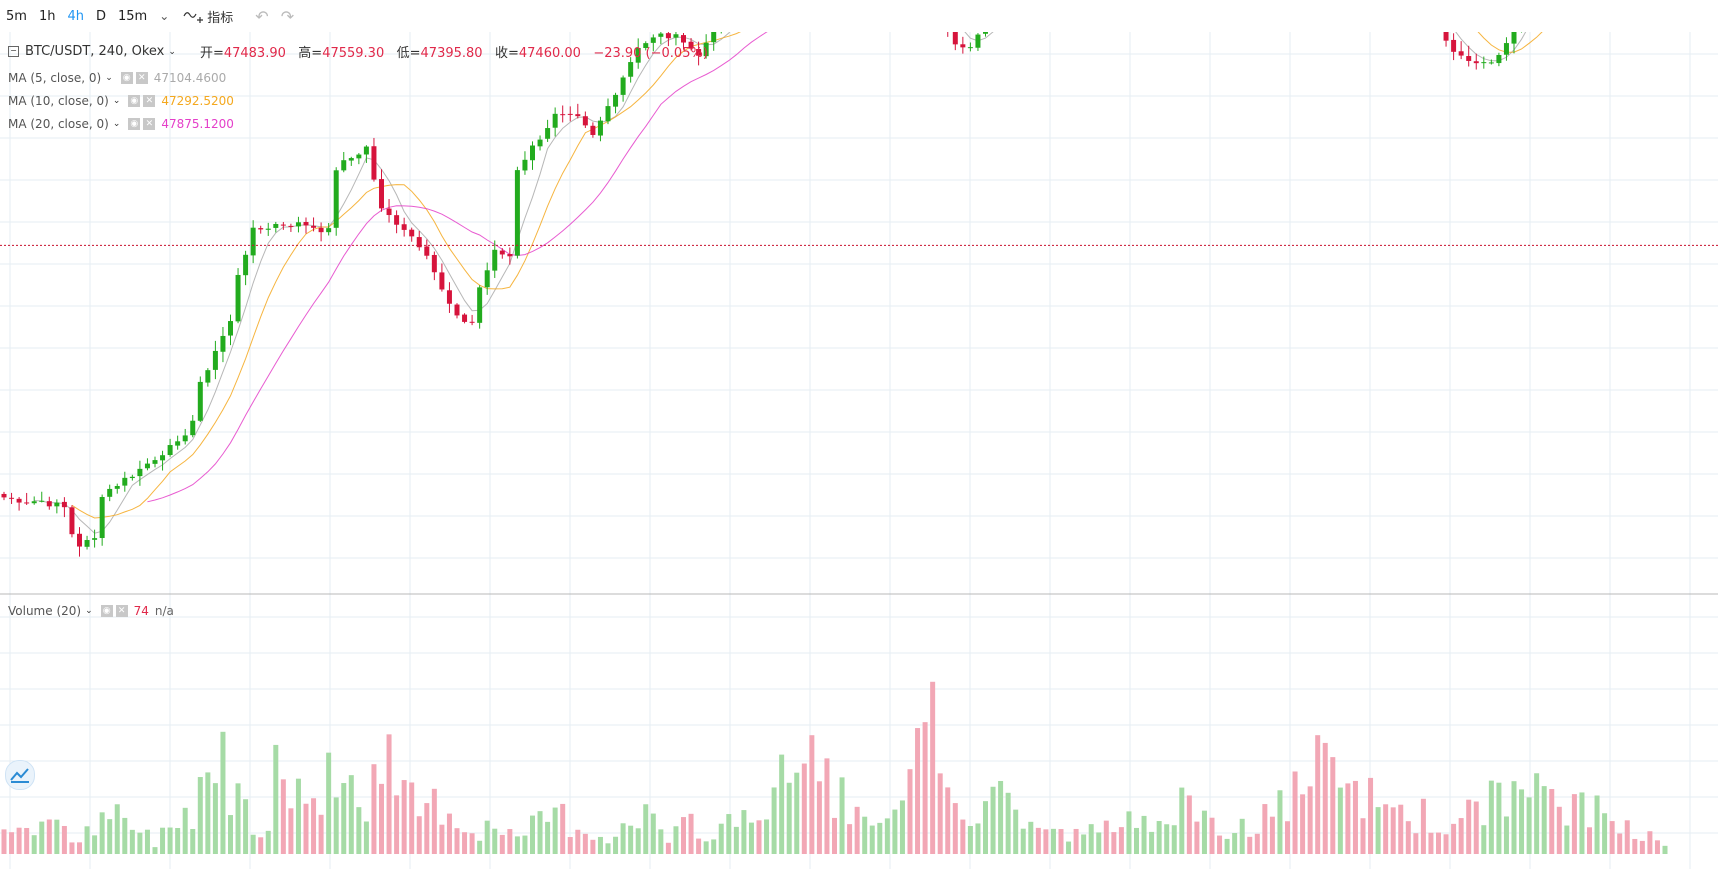  I want to click on volume-label: Volume (20), so click(45, 611).